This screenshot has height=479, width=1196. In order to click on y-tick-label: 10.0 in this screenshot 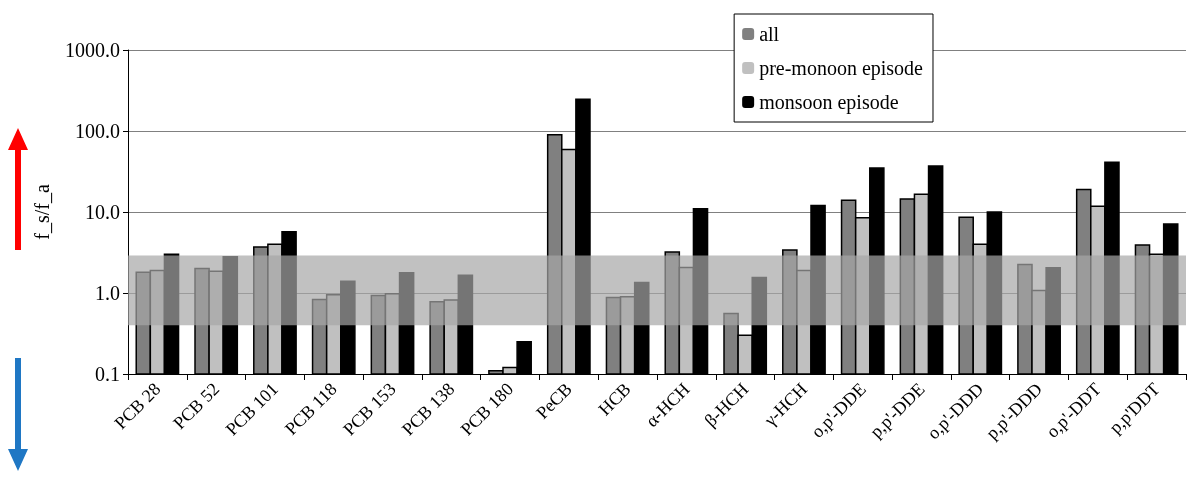, I will do `click(102, 212)`.